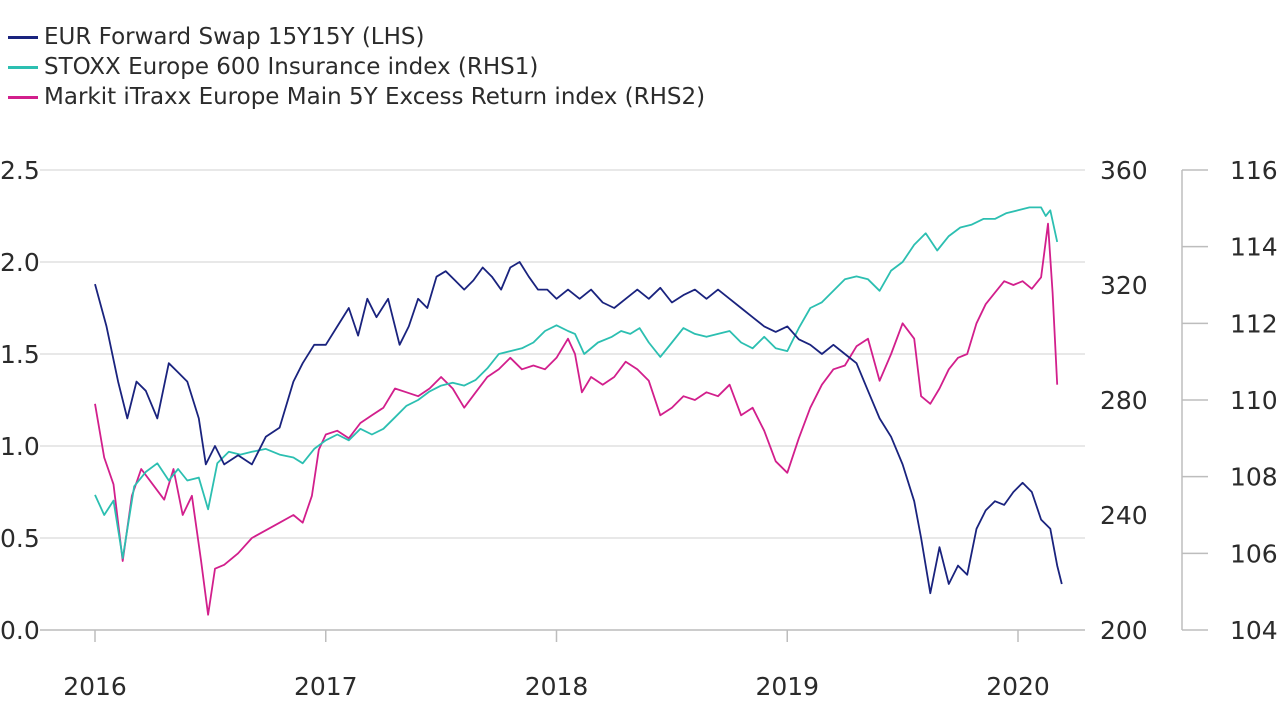 The width and height of the screenshot is (1280, 720). What do you see at coordinates (1254, 400) in the screenshot?
I see `rhs2-tick-label: 110` at bounding box center [1254, 400].